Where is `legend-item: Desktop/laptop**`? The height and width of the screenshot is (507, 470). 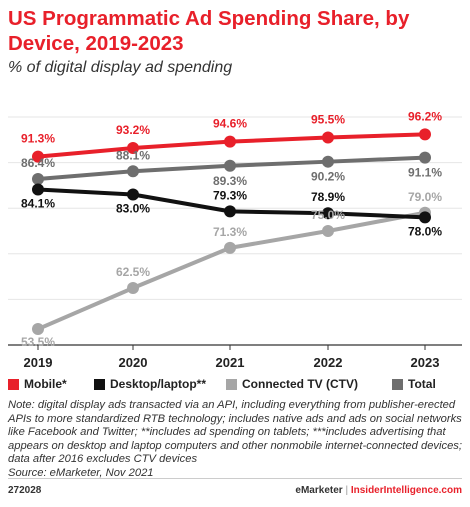 legend-item: Desktop/laptop** is located at coordinates (150, 384).